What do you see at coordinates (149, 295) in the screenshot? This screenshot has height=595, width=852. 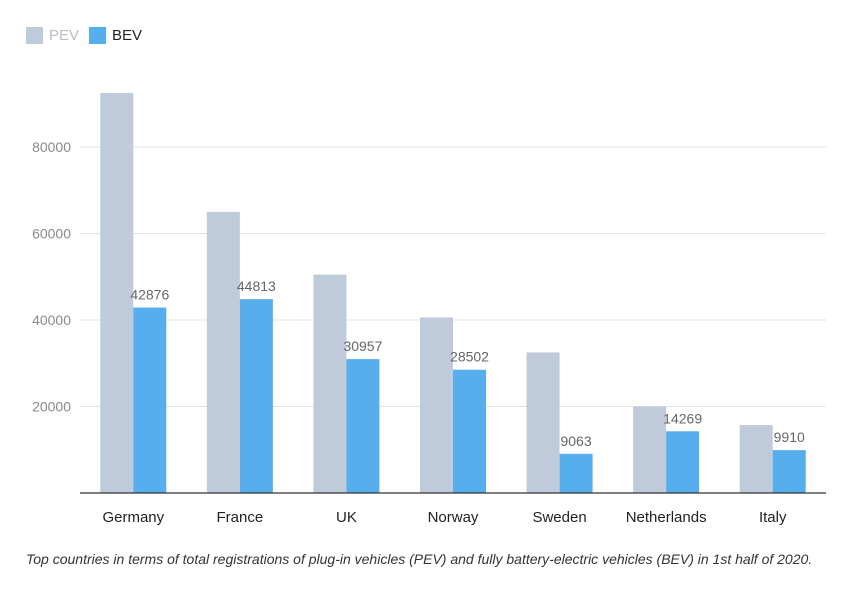 I see `data-label-bev-germany: 42876` at bounding box center [149, 295].